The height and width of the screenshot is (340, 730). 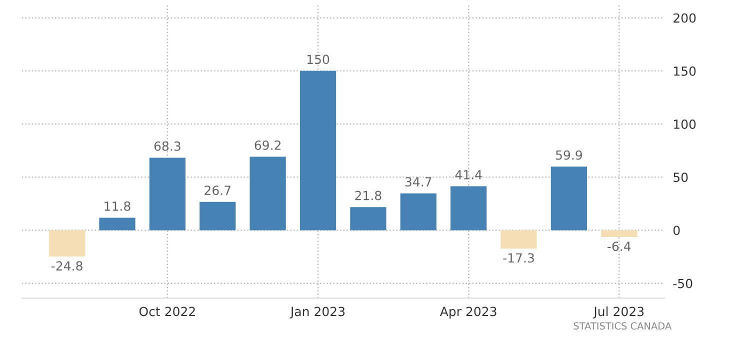 What do you see at coordinates (518, 258) in the screenshot?
I see `data-label: -17.3` at bounding box center [518, 258].